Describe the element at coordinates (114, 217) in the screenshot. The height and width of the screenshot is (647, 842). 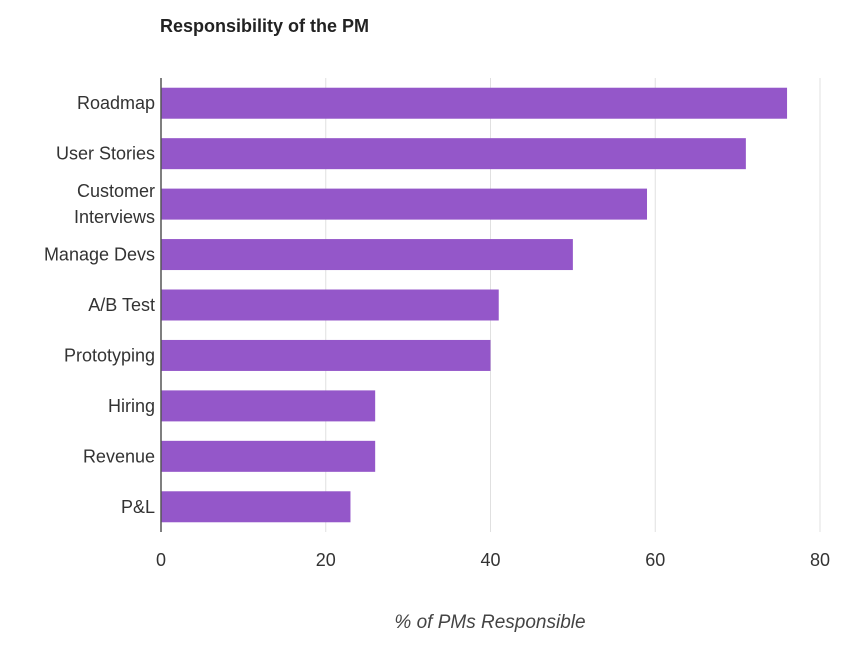
I see `category-label: Interviews` at that location.